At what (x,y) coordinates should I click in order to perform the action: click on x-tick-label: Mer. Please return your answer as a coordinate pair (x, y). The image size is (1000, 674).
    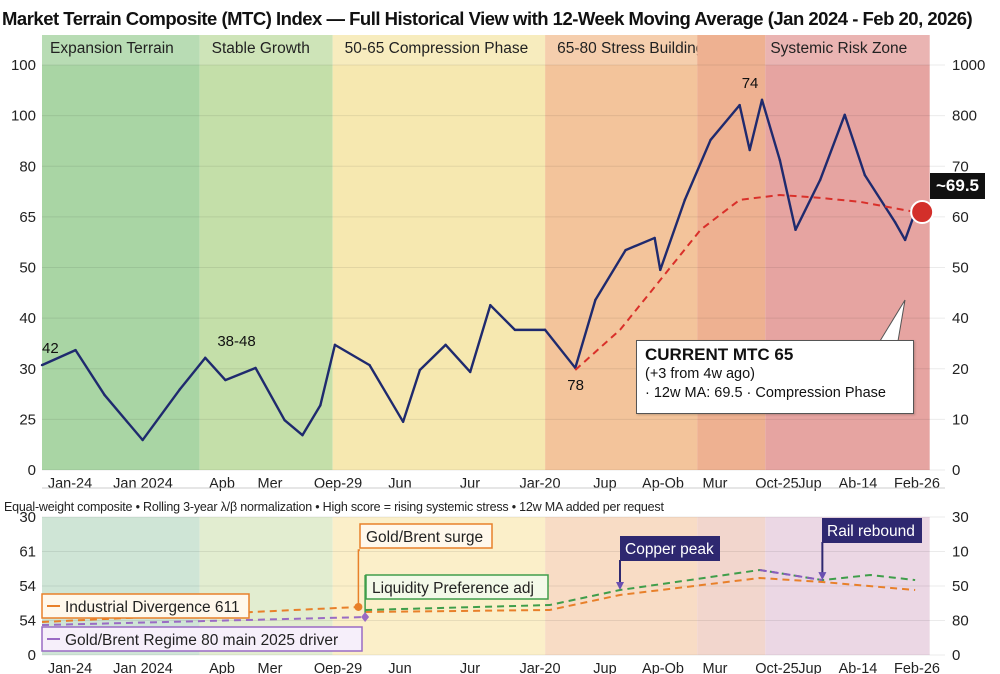
    Looking at the image, I should click on (270, 484).